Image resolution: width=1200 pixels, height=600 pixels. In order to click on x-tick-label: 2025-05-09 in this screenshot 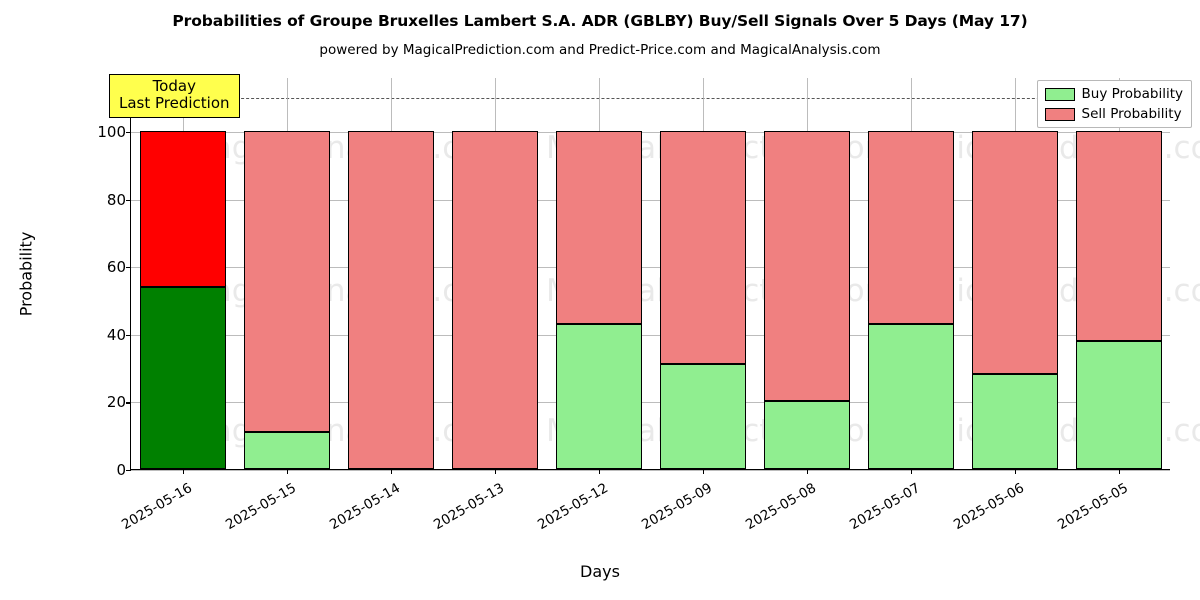, I will do `click(677, 507)`.